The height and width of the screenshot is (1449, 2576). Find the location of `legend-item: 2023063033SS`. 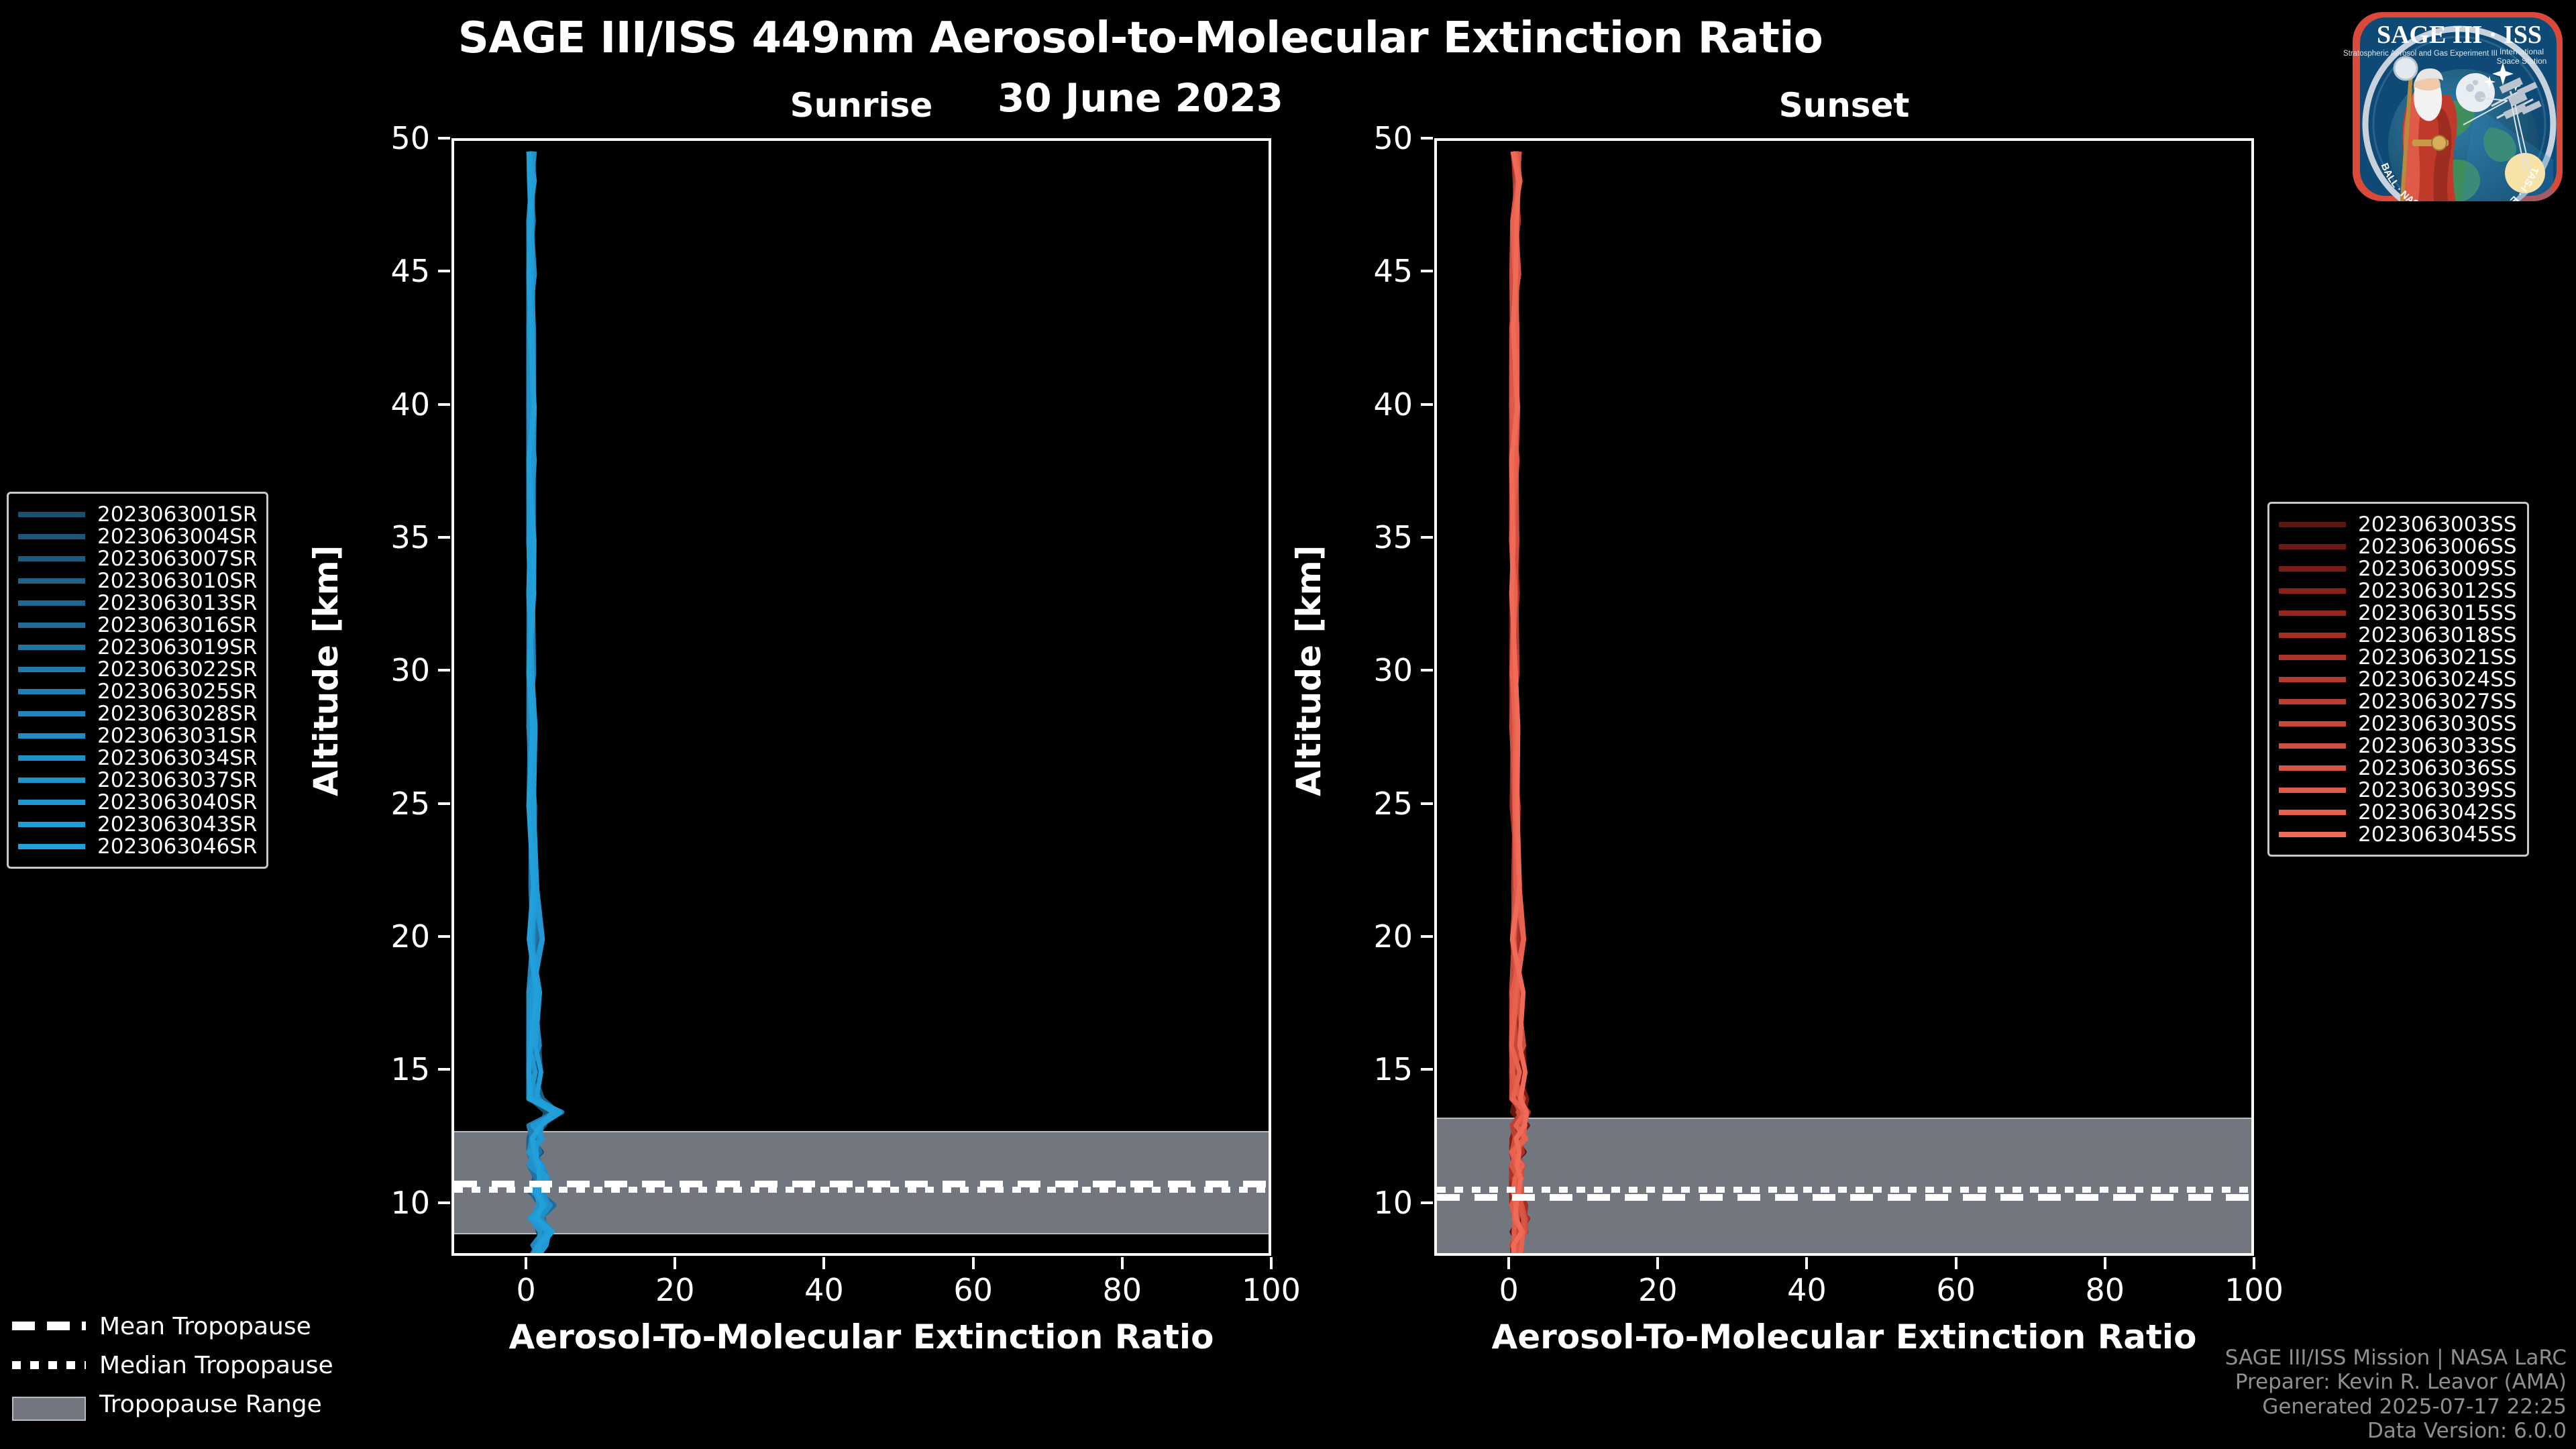

legend-item: 2023063033SS is located at coordinates (2398, 746).